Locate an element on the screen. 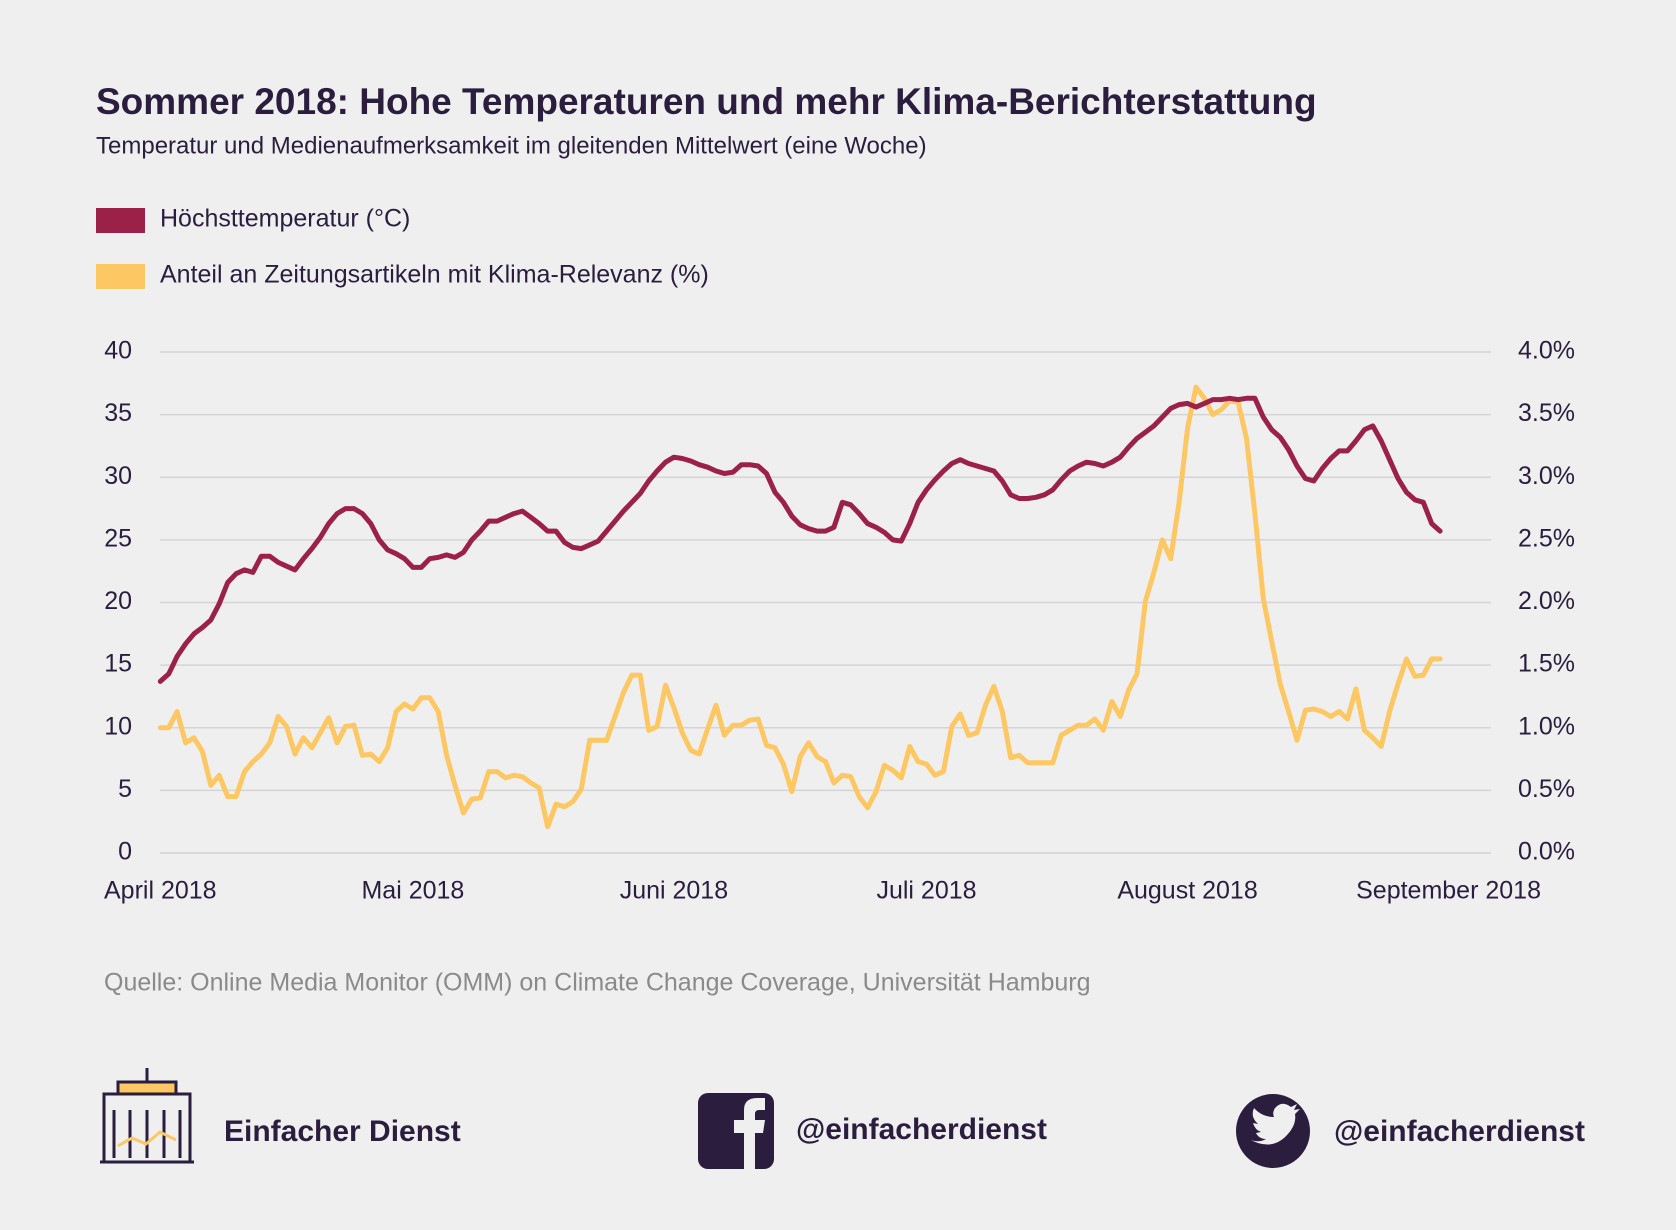  y2-tick-label: 2.5% is located at coordinates (1546, 538).